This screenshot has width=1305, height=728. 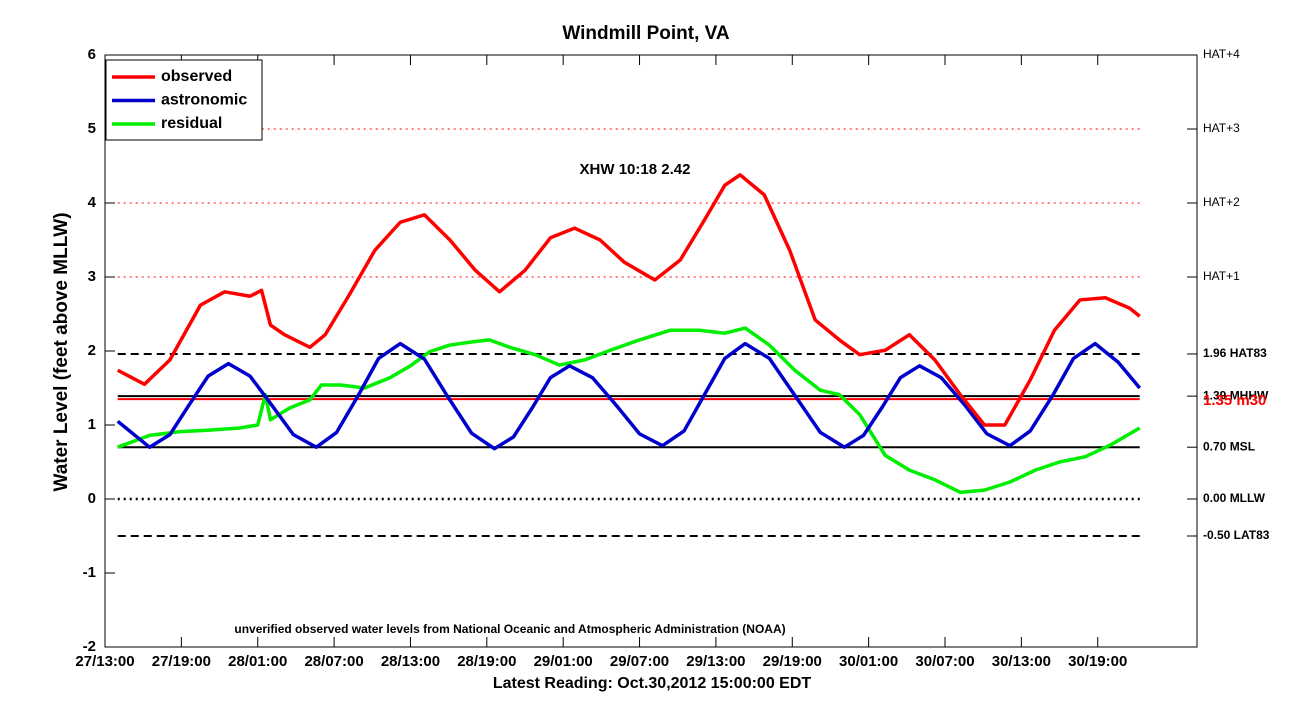 What do you see at coordinates (92, 202) in the screenshot?
I see `y-tick-label: 4` at bounding box center [92, 202].